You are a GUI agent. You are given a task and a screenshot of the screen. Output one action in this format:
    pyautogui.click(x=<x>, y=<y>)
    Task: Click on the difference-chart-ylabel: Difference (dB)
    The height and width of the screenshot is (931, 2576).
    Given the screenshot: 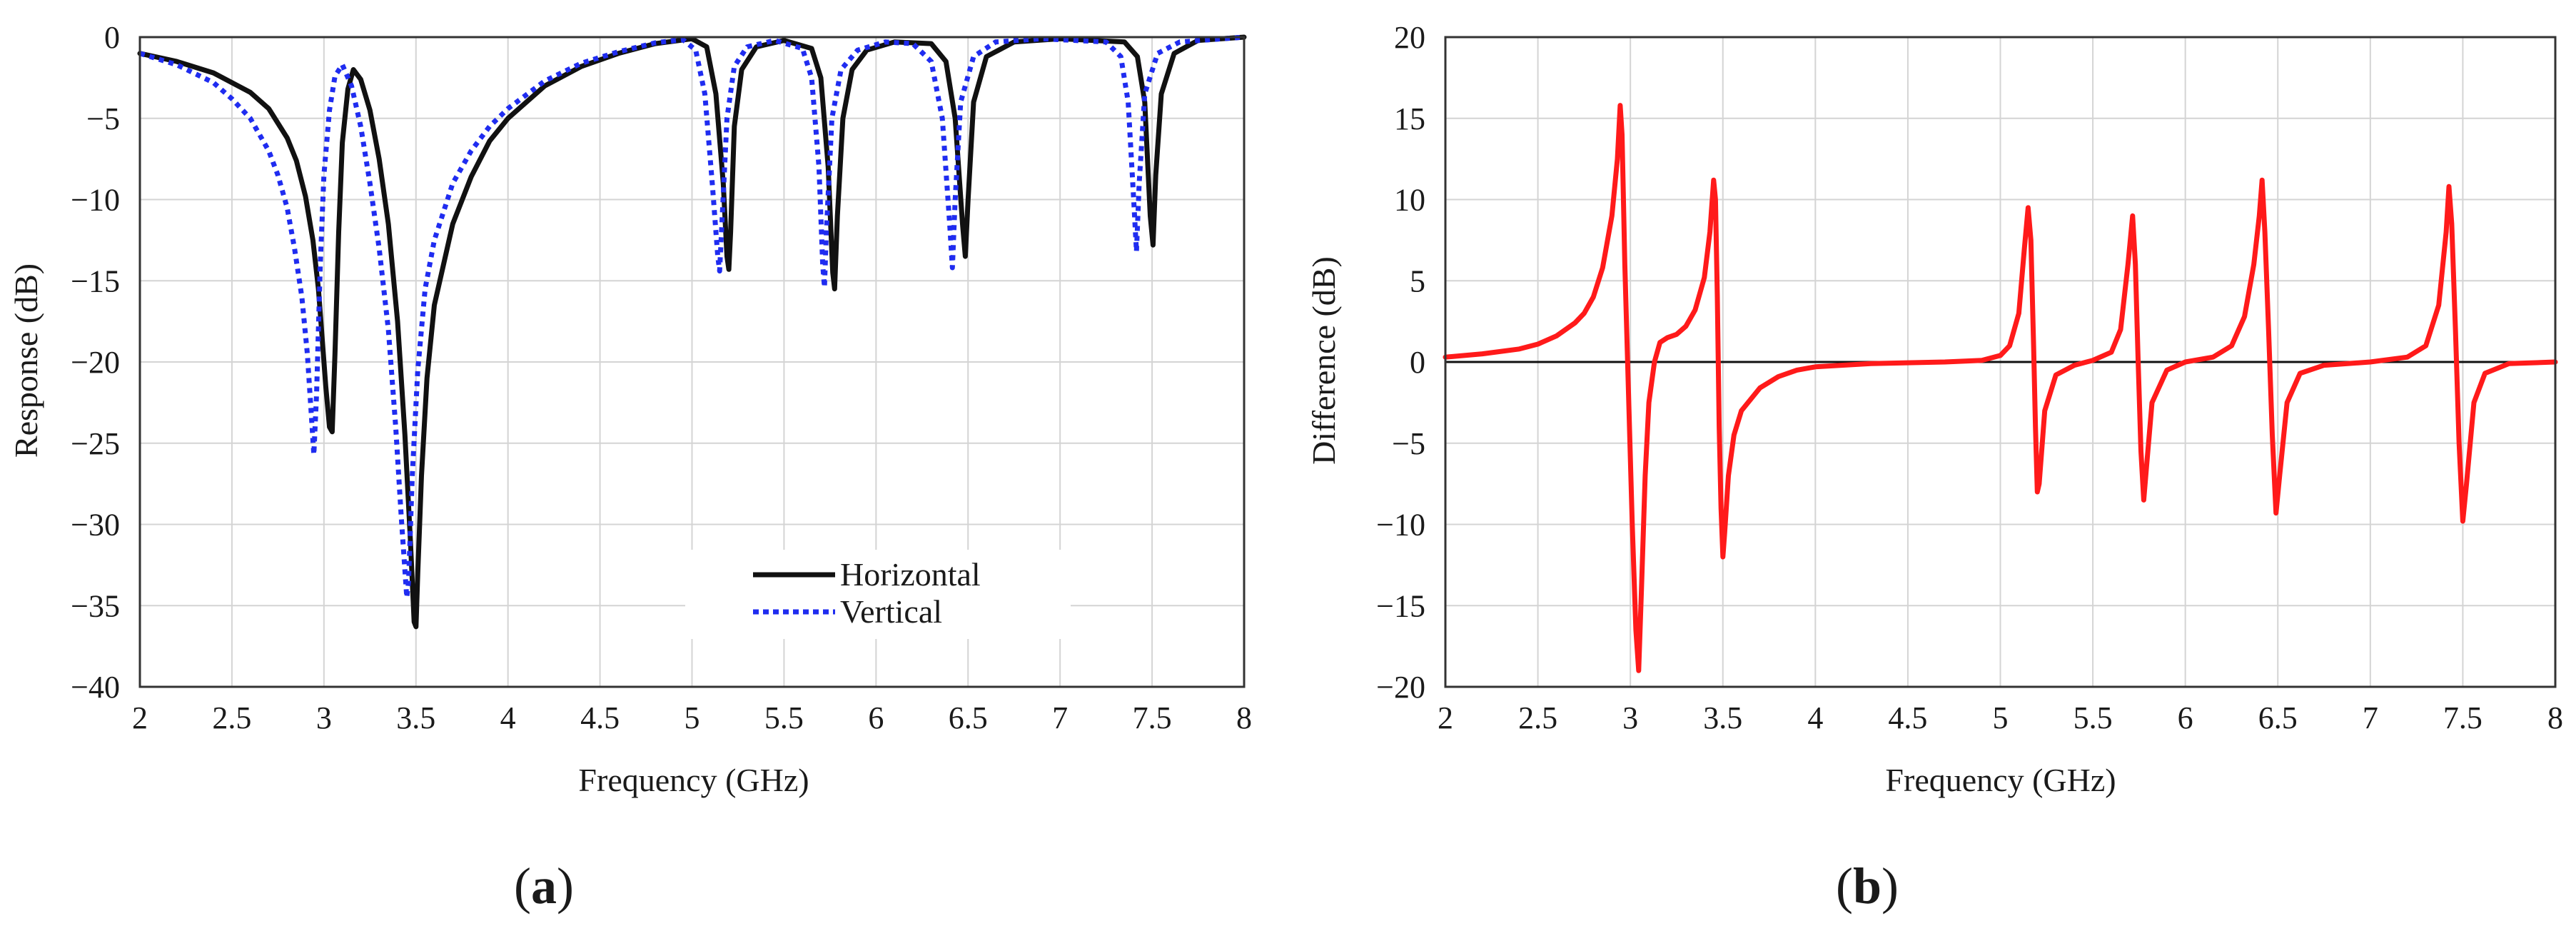 What is the action you would take?
    pyautogui.click(x=1323, y=360)
    